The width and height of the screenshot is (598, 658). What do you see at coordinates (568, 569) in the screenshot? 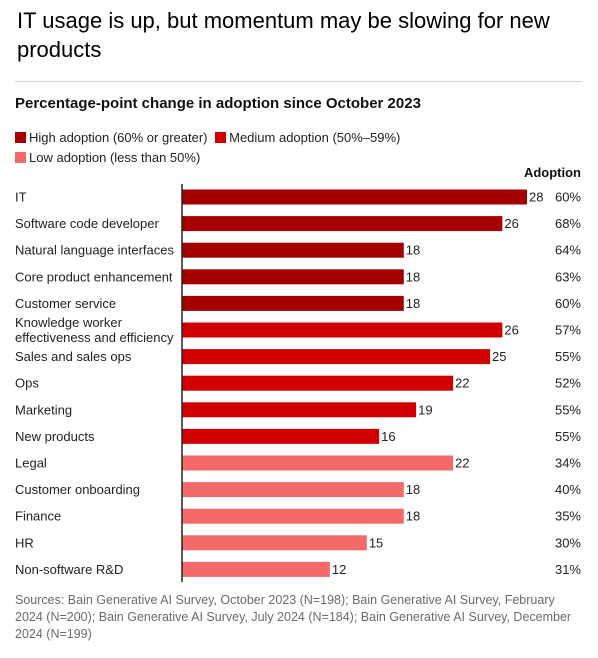
I see `adoption-value: 31%` at bounding box center [568, 569].